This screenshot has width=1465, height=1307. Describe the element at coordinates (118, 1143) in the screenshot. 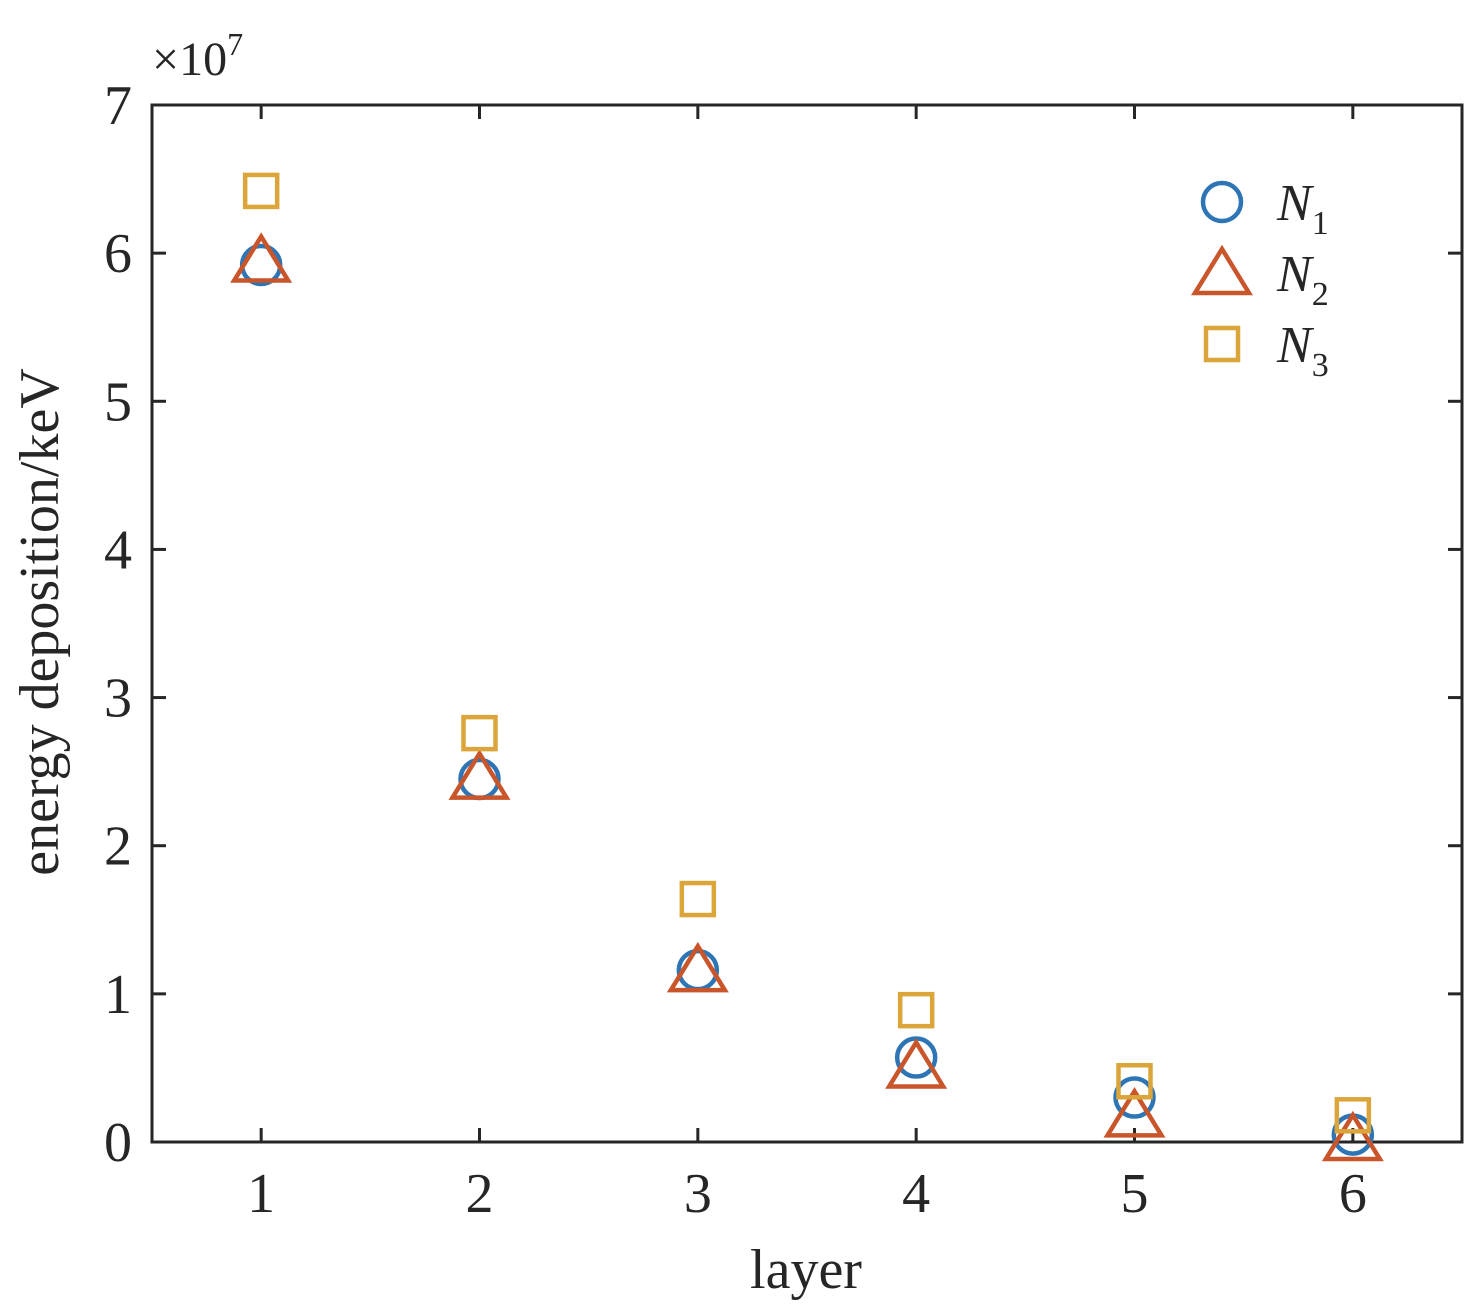

I see `y-tick-label: 0` at that location.